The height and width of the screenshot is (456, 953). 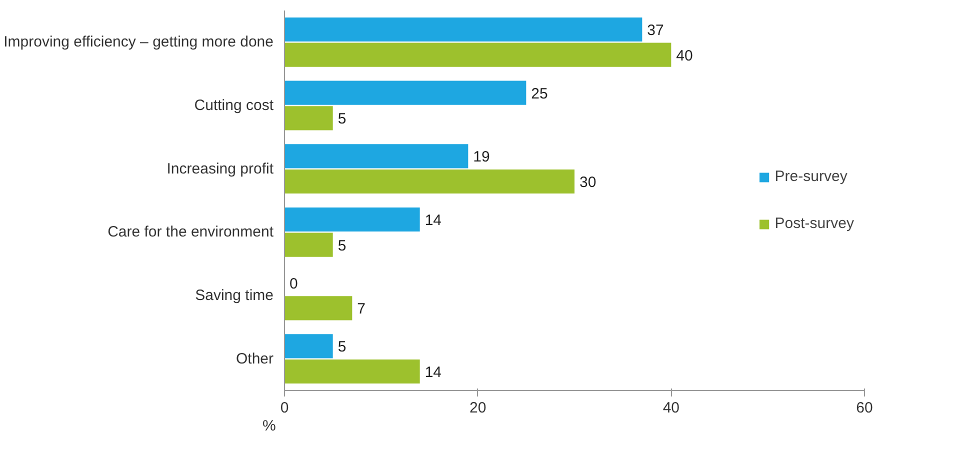 What do you see at coordinates (588, 182) in the screenshot?
I see `data-label: 30` at bounding box center [588, 182].